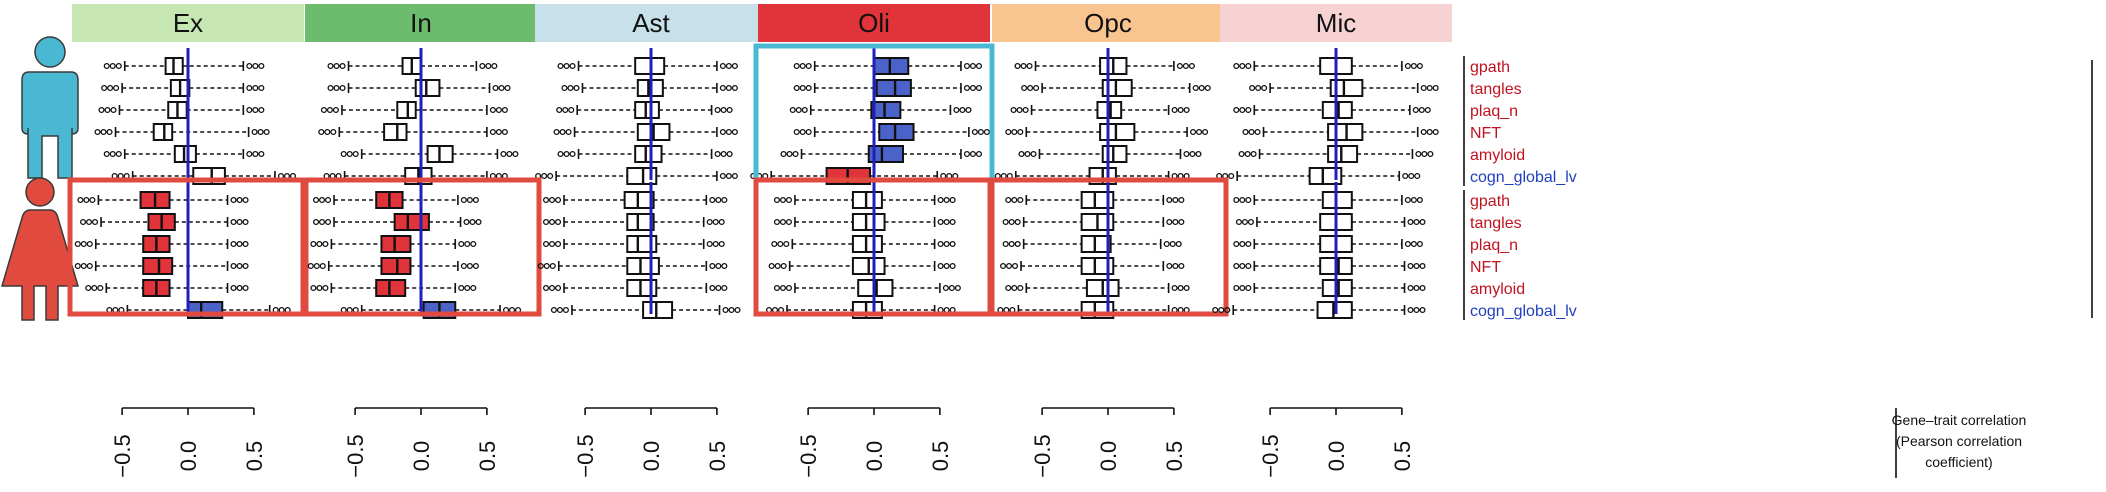 Image resolution: width=2106 pixels, height=492 pixels. What do you see at coordinates (1117, 88) in the screenshot?
I see `box-tangles` at bounding box center [1117, 88].